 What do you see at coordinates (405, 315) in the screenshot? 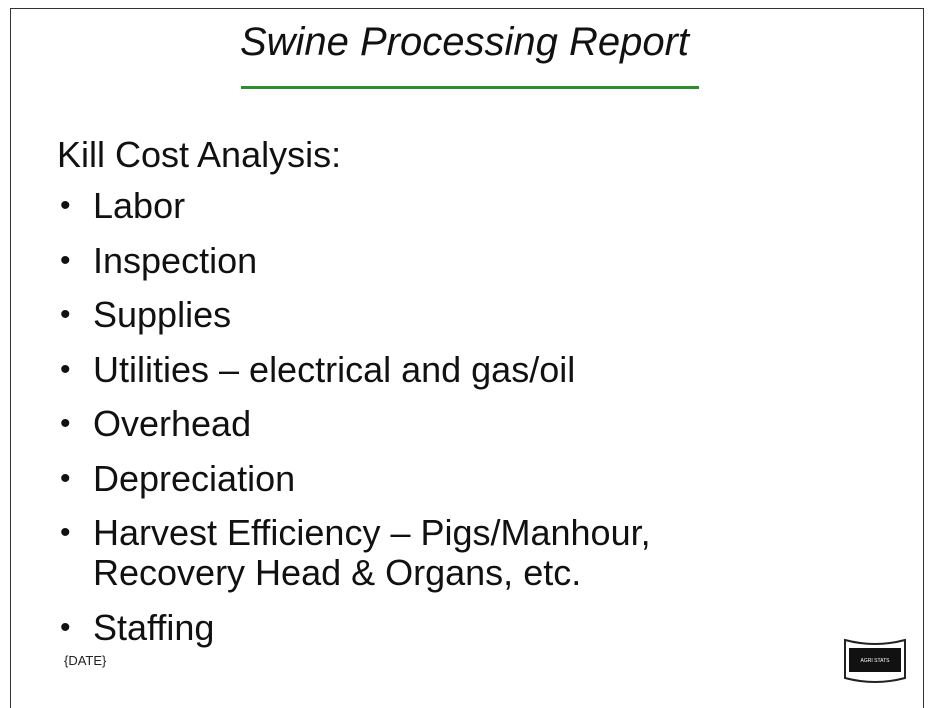
I see `bullet-item: Supplies` at bounding box center [405, 315].